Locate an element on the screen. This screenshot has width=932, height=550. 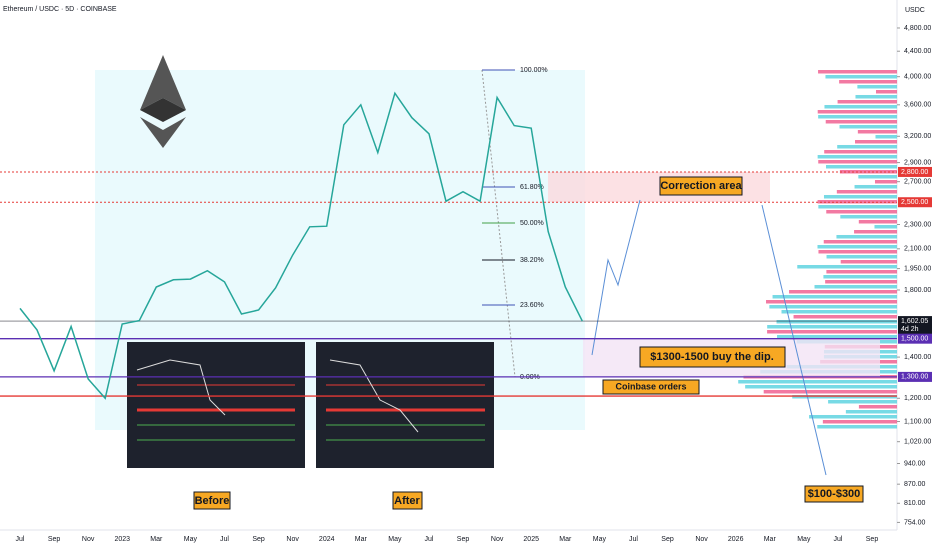
y-tick-label: 1,100.00 is located at coordinates (917, 421).